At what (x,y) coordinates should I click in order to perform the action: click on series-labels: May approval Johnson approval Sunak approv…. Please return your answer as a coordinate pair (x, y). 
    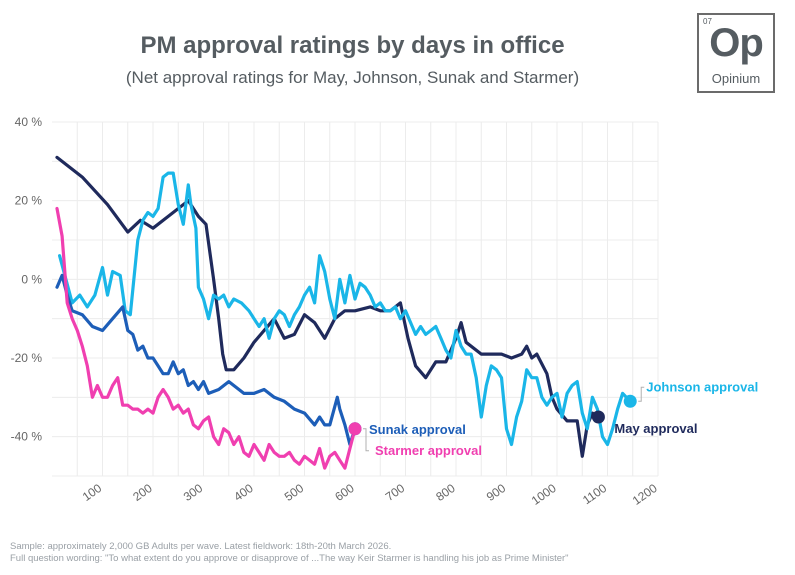
    Looking at the image, I should click on (553, 418).